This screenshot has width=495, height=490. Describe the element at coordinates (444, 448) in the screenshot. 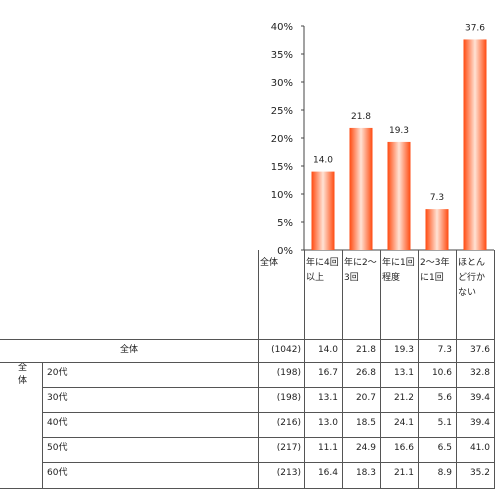

I see `table-cell: 6.5` at that location.